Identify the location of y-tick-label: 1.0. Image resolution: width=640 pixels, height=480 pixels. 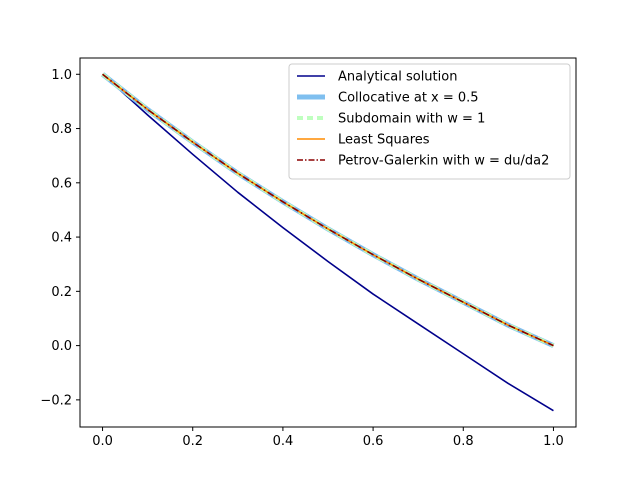
(61, 75).